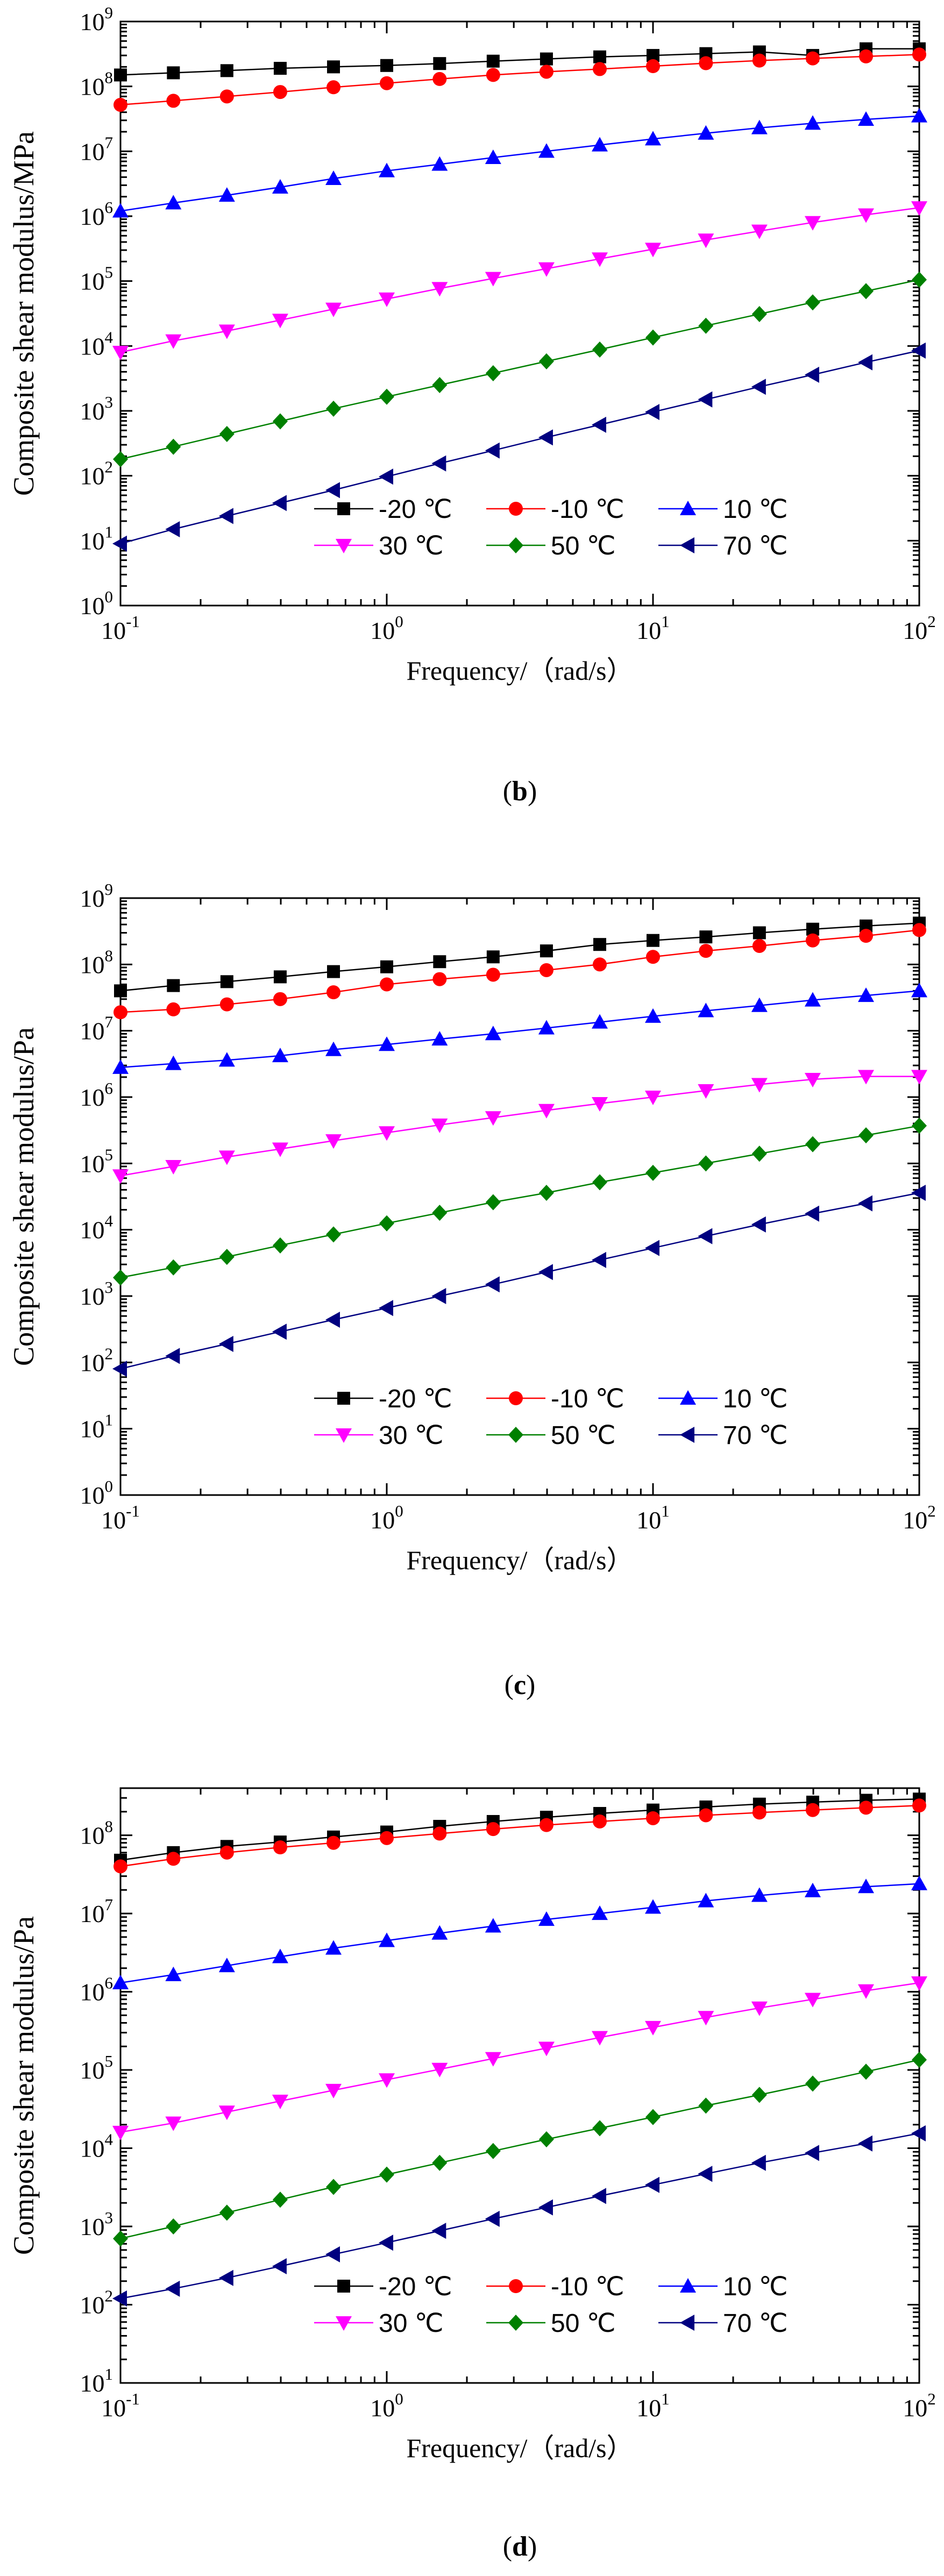 Image resolution: width=944 pixels, height=2576 pixels. What do you see at coordinates (97, 1493) in the screenshot?
I see `y-tick-label: 10⁰` at bounding box center [97, 1493].